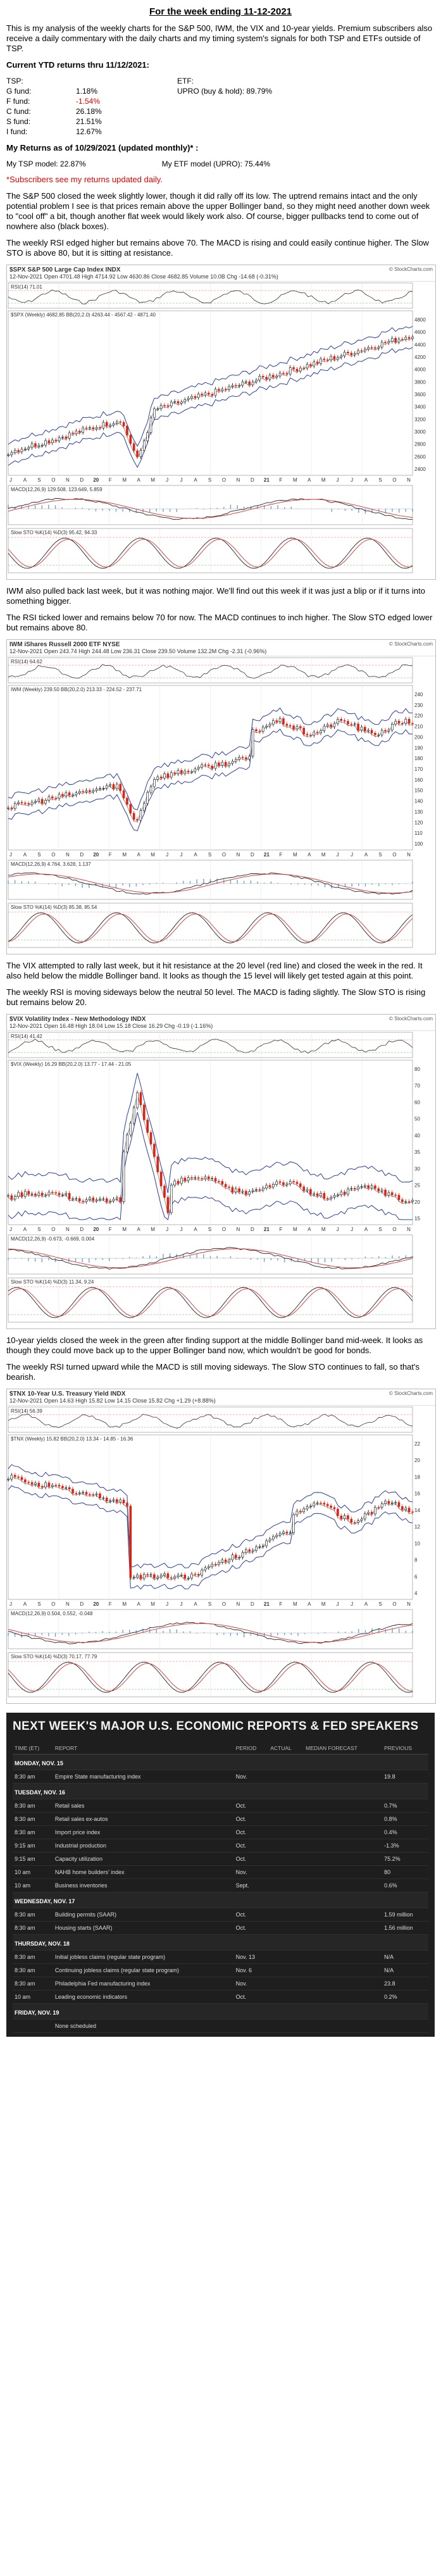 The image size is (441, 2576). I want to click on y-tick-label: 200, so click(418, 737).